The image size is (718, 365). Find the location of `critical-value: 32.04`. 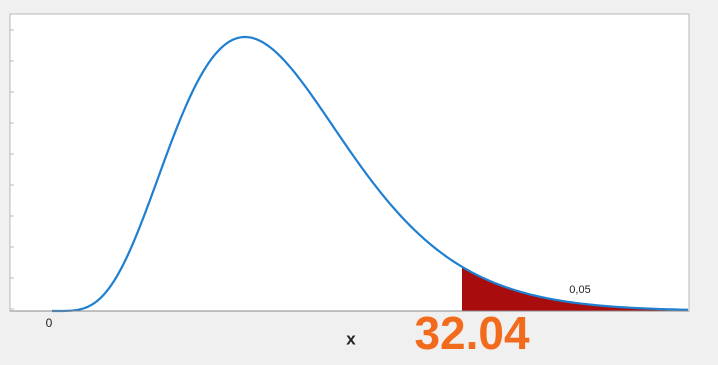

critical-value: 32.04 is located at coordinates (472, 333).